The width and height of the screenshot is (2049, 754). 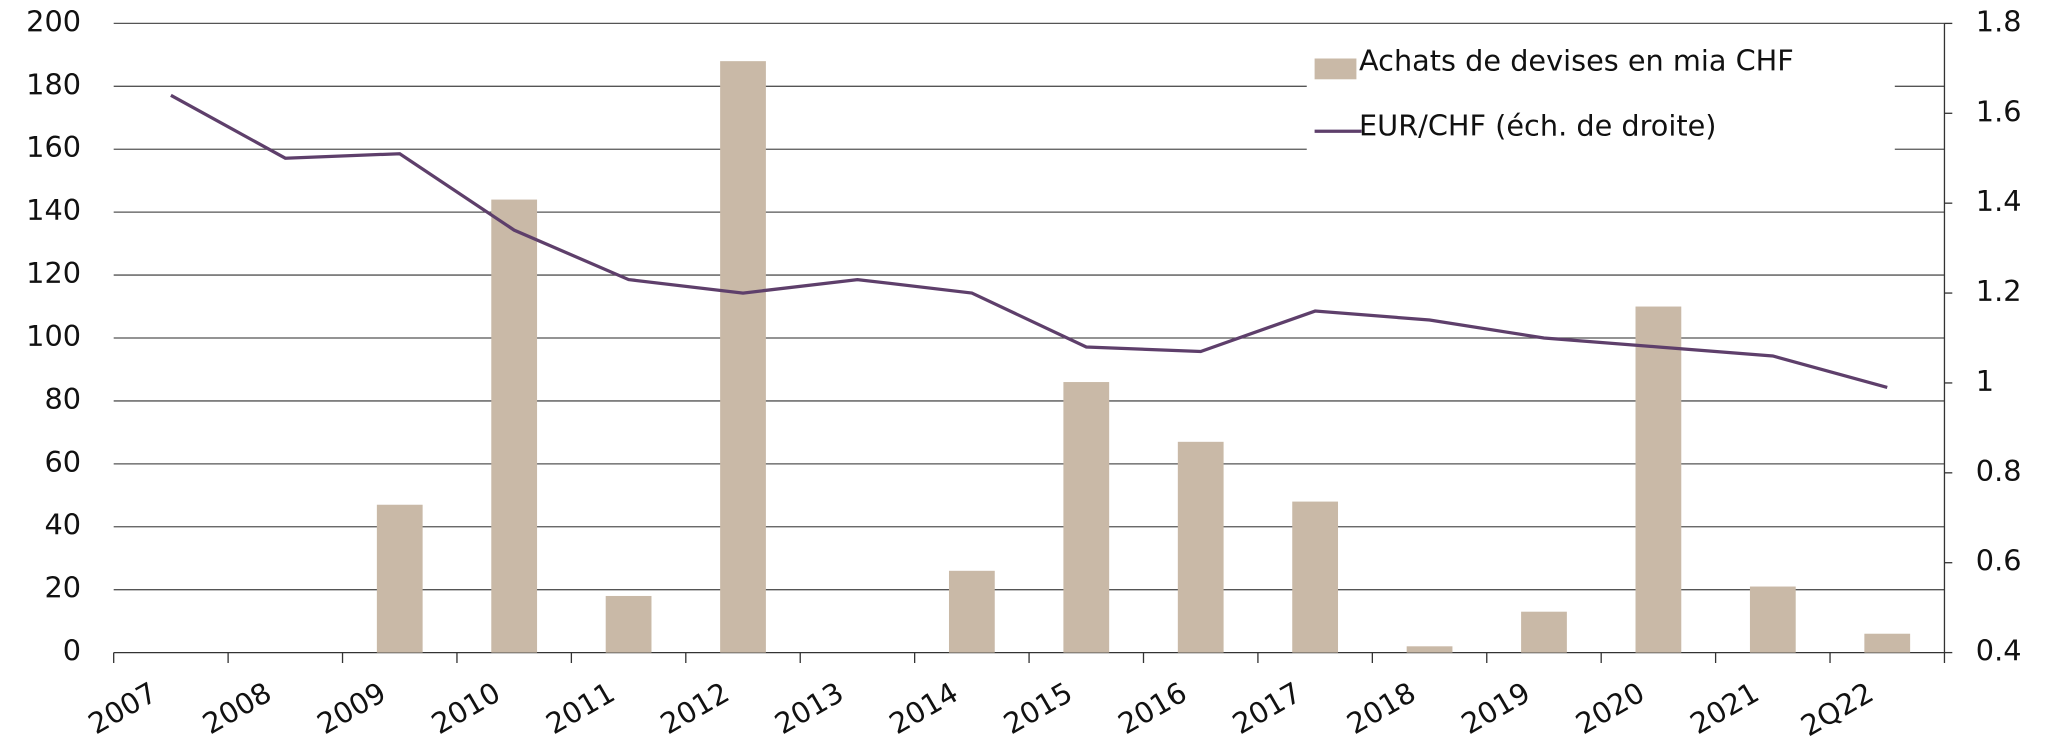 I want to click on y-tick-label: 60, so click(x=62, y=462).